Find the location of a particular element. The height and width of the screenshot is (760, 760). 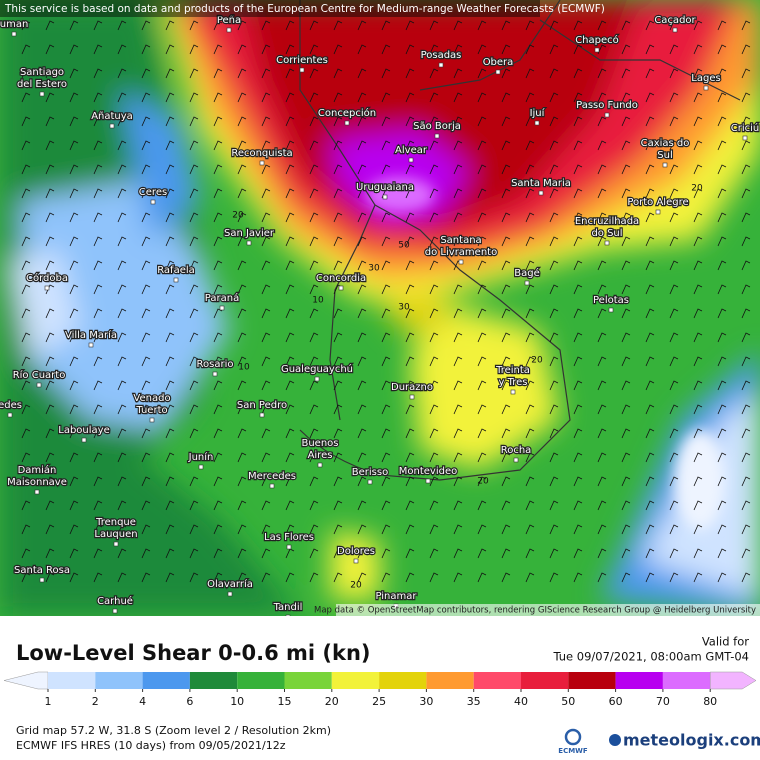

city-label: Posadas is located at coordinates (441, 55).